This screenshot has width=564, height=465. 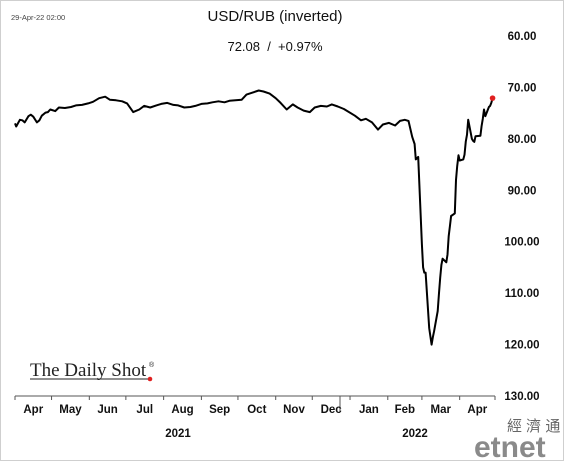 I want to click on x-tick-label: May, so click(x=70, y=410).